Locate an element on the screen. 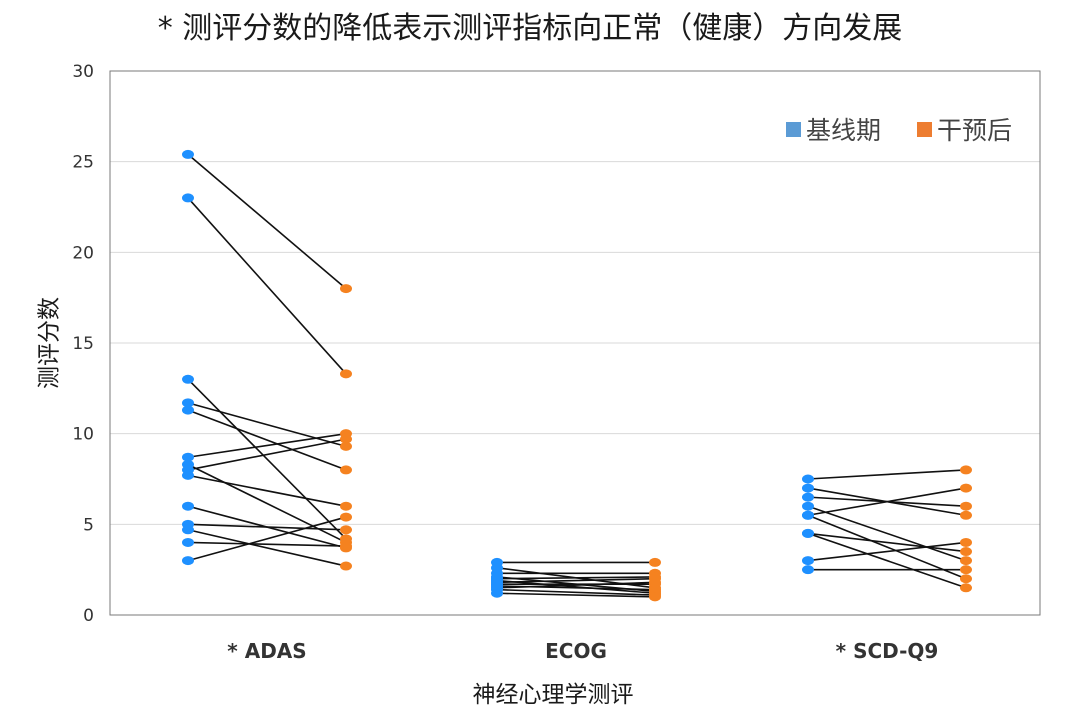  y-tick-label: 0 is located at coordinates (88, 616).